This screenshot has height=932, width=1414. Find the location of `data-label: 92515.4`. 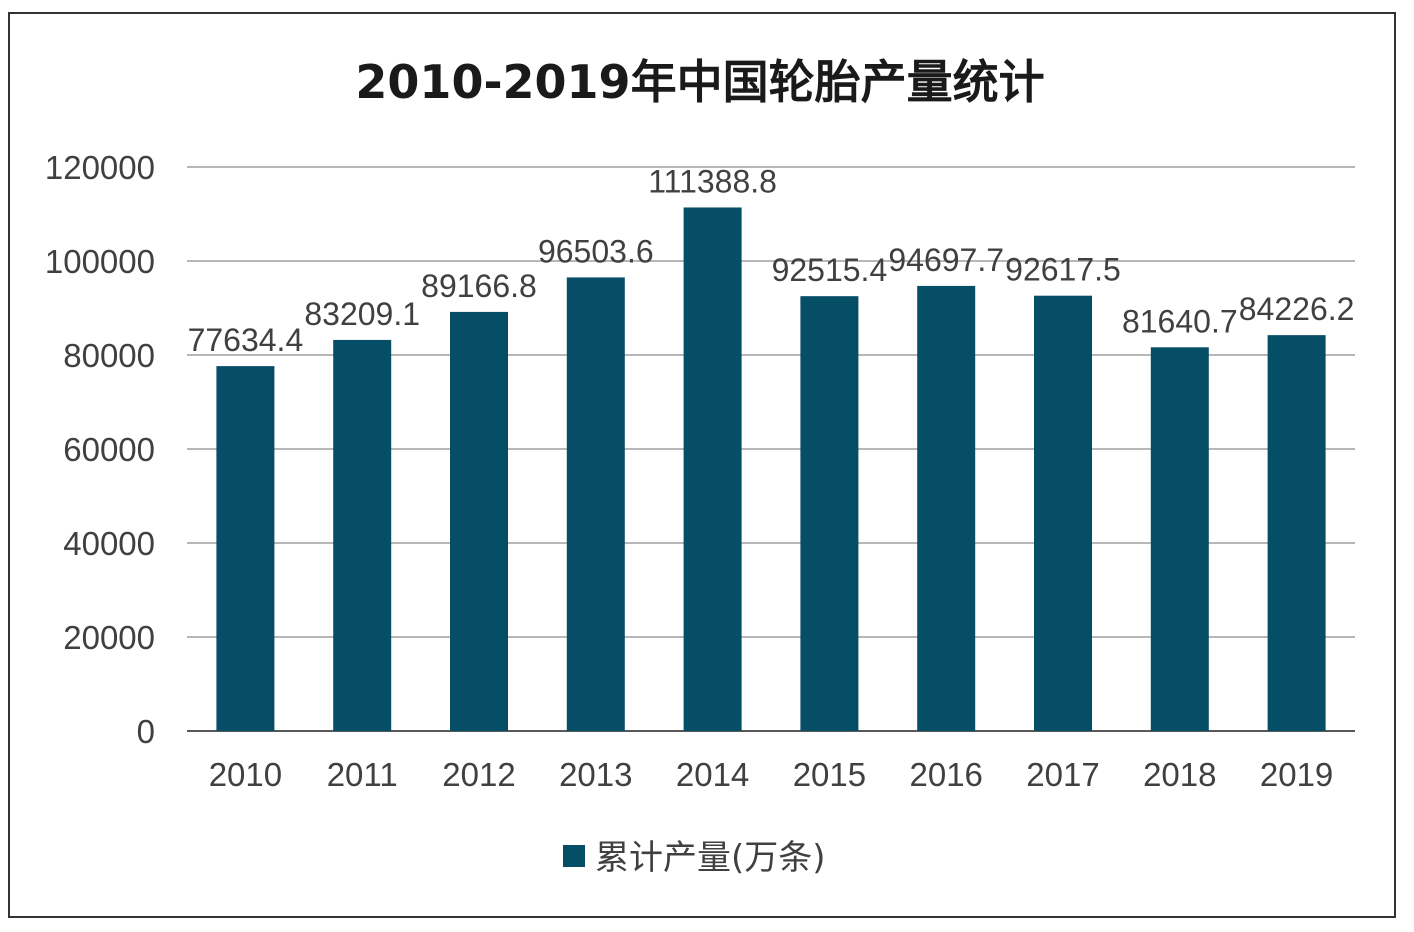

data-label: 92515.4 is located at coordinates (830, 270).